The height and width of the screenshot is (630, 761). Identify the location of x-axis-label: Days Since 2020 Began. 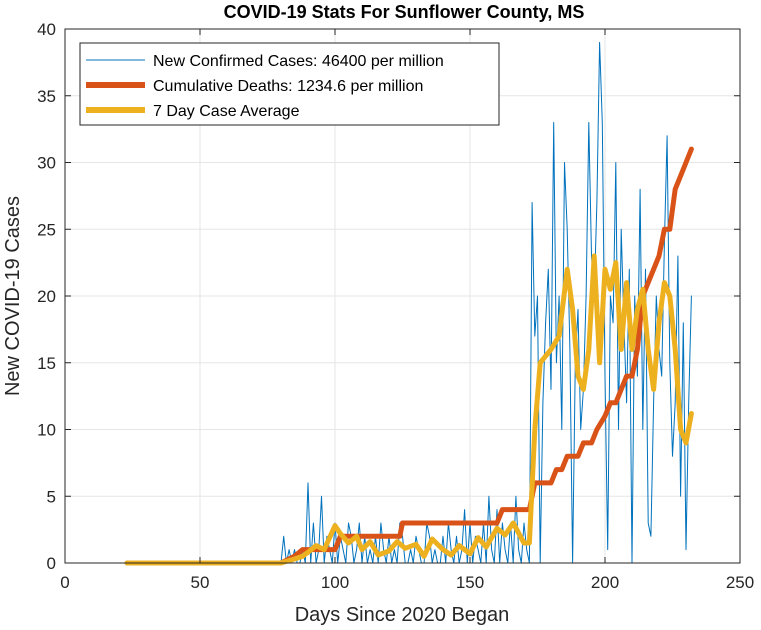
(402, 615).